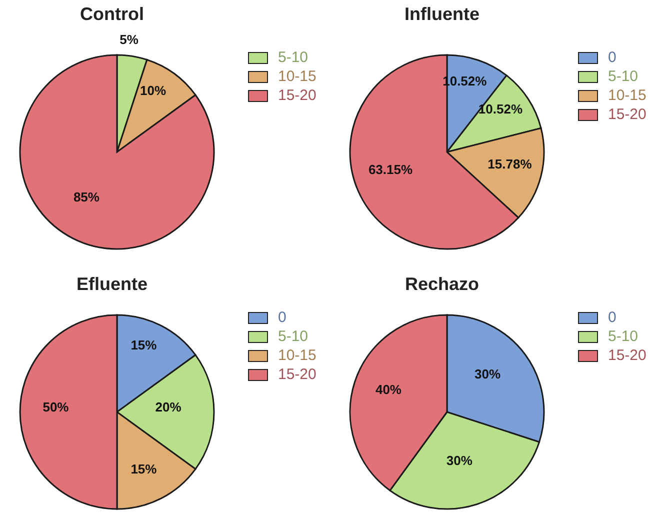 The height and width of the screenshot is (517, 660). I want to click on data-label: 5%, so click(129, 39).